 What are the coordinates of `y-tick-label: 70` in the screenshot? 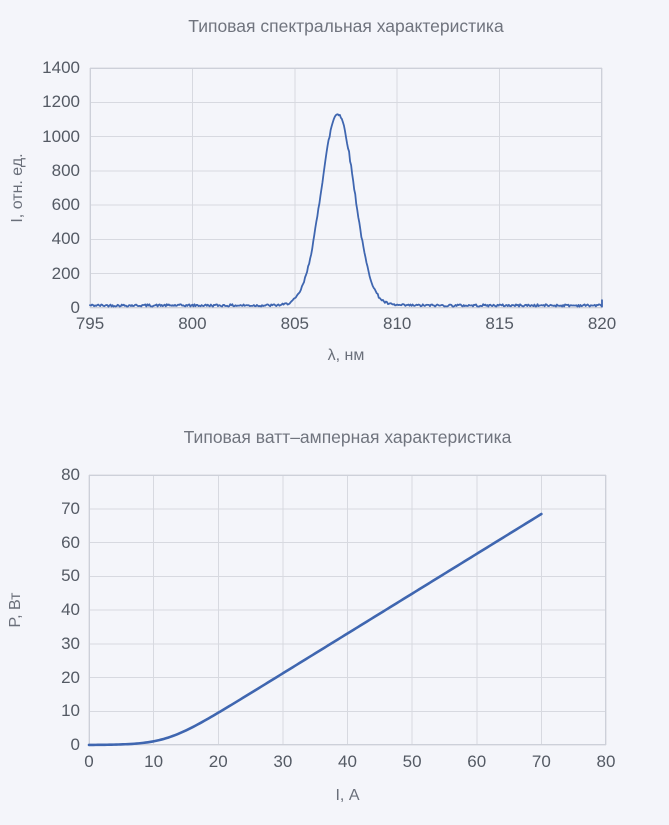 It's located at (70, 508).